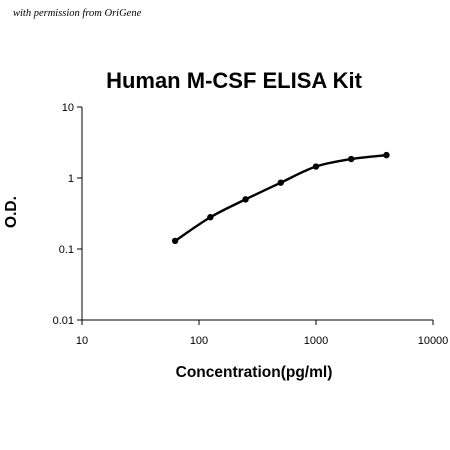 The width and height of the screenshot is (450, 450). Describe the element at coordinates (71, 179) in the screenshot. I see `y-tick-label: 1` at that location.